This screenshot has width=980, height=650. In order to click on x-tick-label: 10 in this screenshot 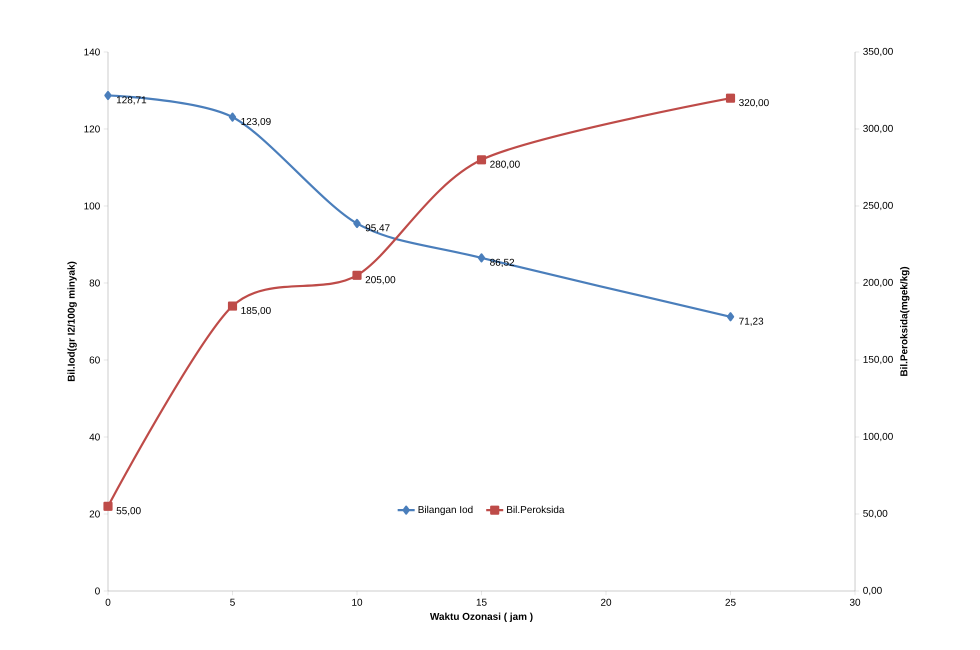, I will do `click(357, 602)`.